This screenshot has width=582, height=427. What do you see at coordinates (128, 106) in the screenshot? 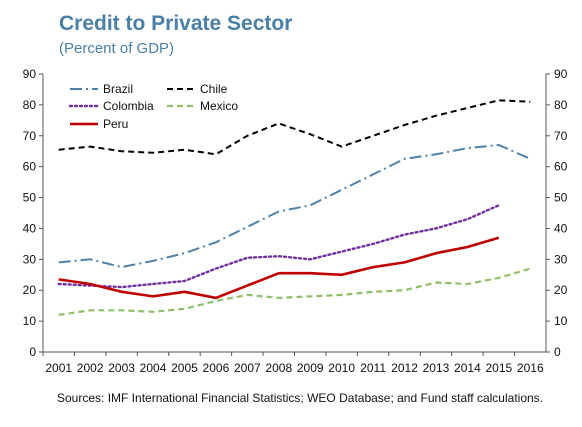
I see `legend-label-colombia: Colombia` at bounding box center [128, 106].